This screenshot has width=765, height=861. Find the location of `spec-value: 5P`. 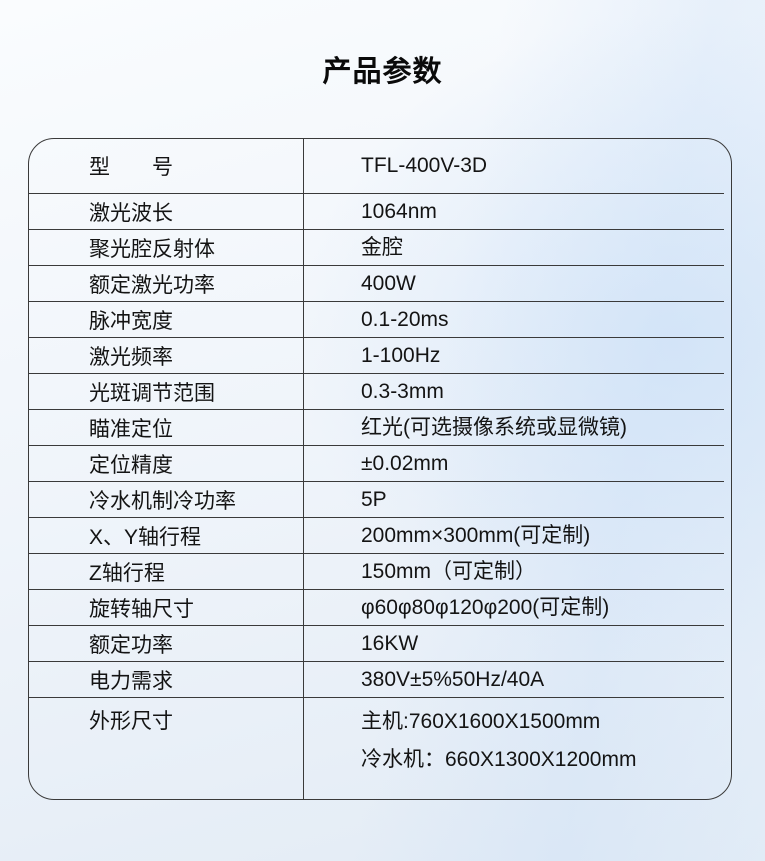

spec-value: 5P is located at coordinates (374, 499).